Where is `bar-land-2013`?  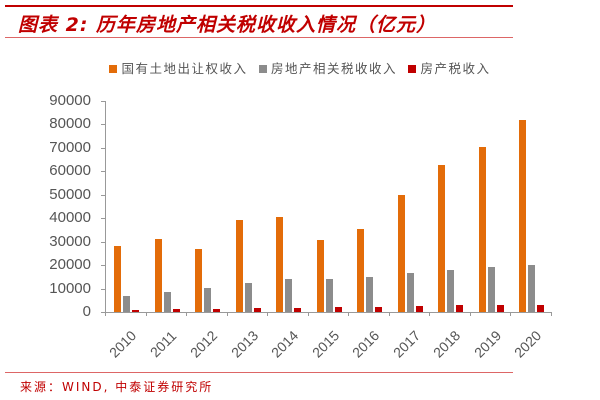 bar-land-2013 is located at coordinates (239, 265).